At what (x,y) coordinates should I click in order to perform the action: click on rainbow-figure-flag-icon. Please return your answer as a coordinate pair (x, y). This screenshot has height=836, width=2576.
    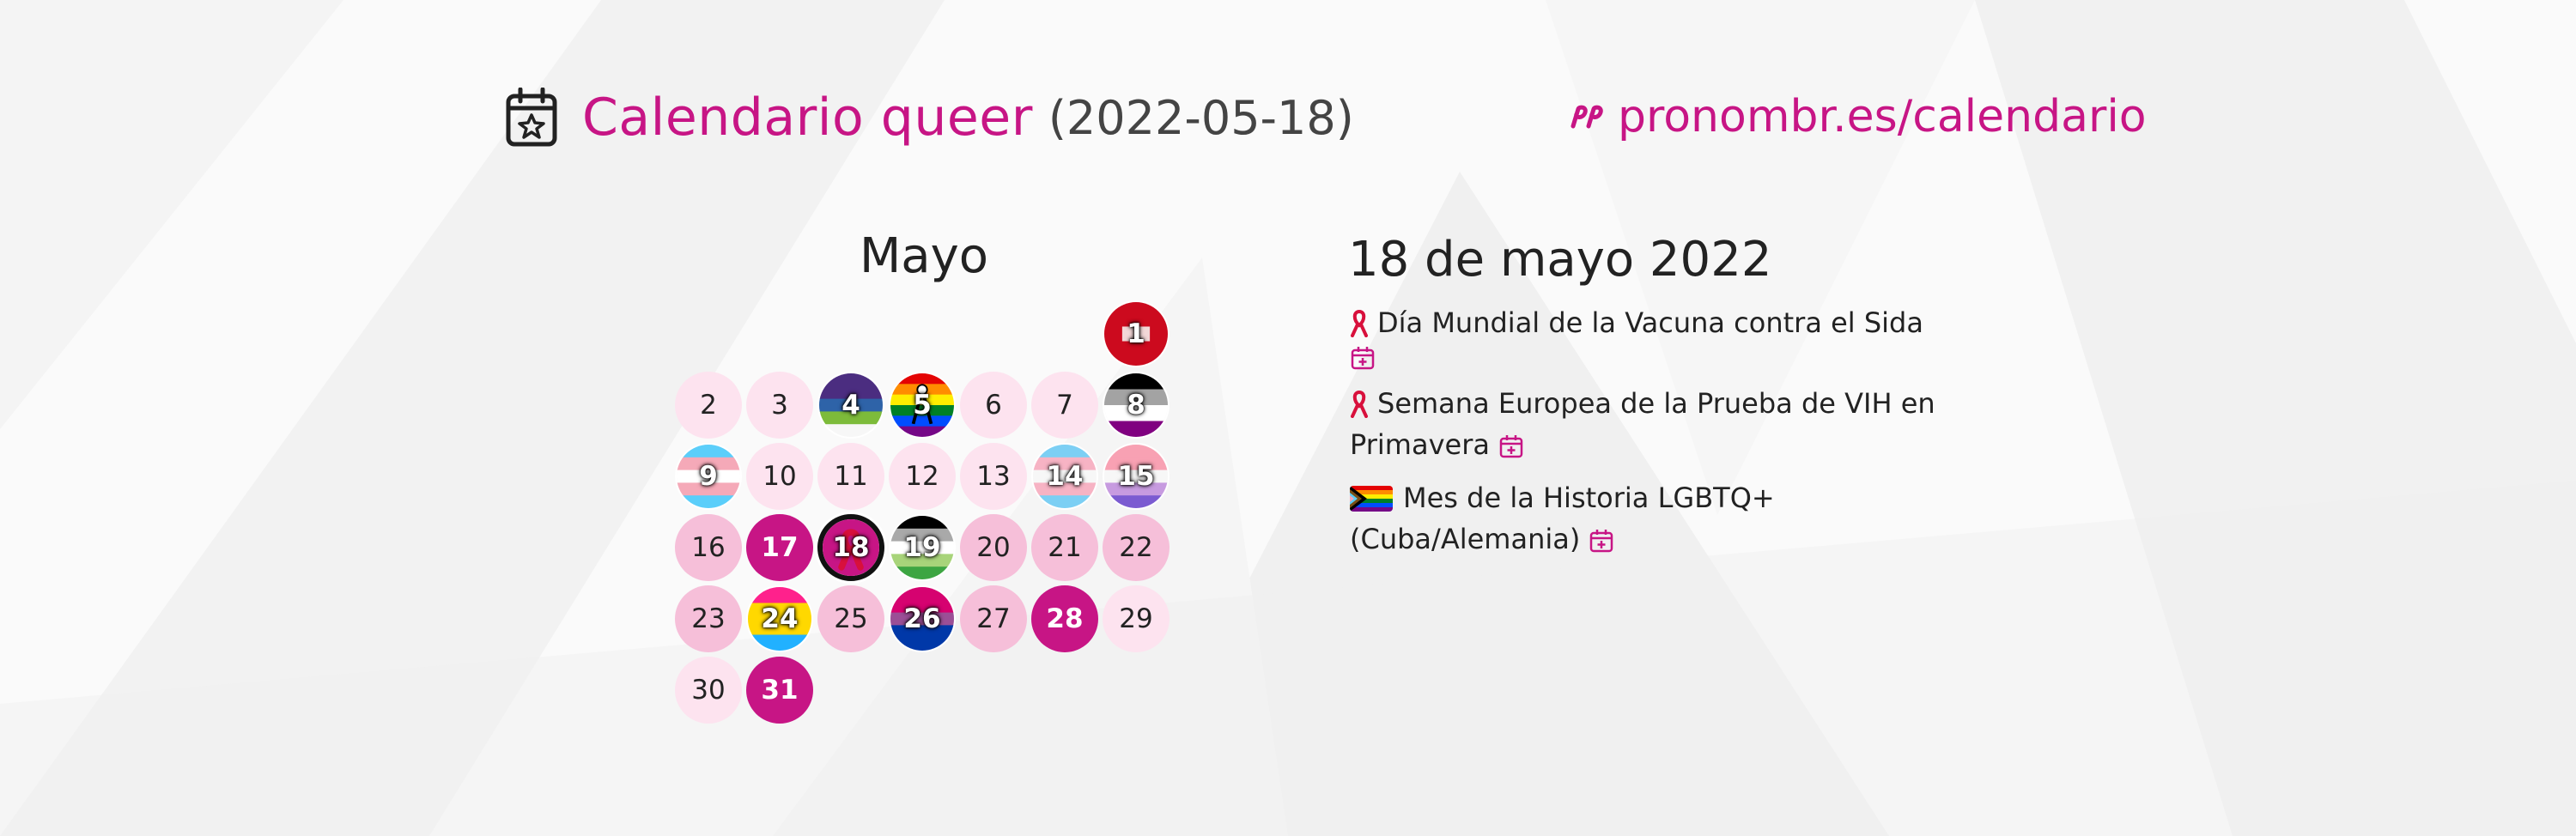
    Looking at the image, I should click on (922, 405).